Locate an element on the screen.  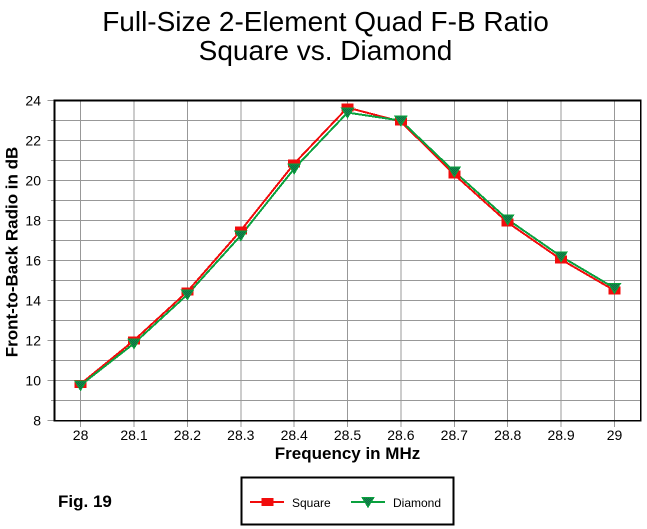
svg-text: 18 is located at coordinates (33, 221).